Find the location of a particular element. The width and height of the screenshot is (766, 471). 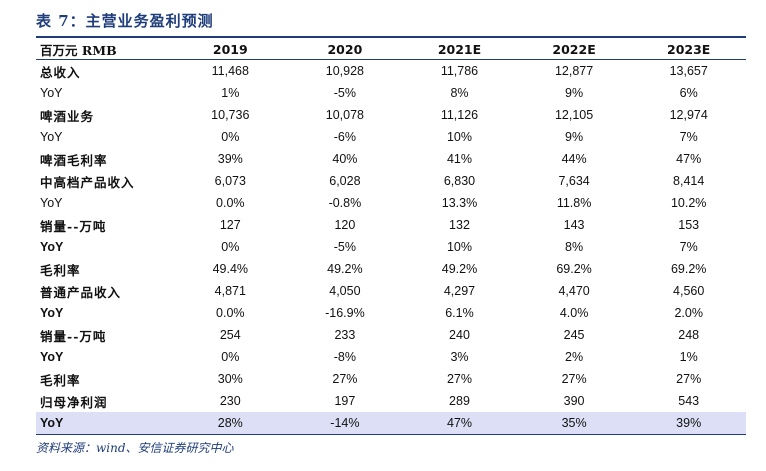

header-row: 百万元 RMB 2019 2020 2021E 2022E 2023E is located at coordinates (391, 49).